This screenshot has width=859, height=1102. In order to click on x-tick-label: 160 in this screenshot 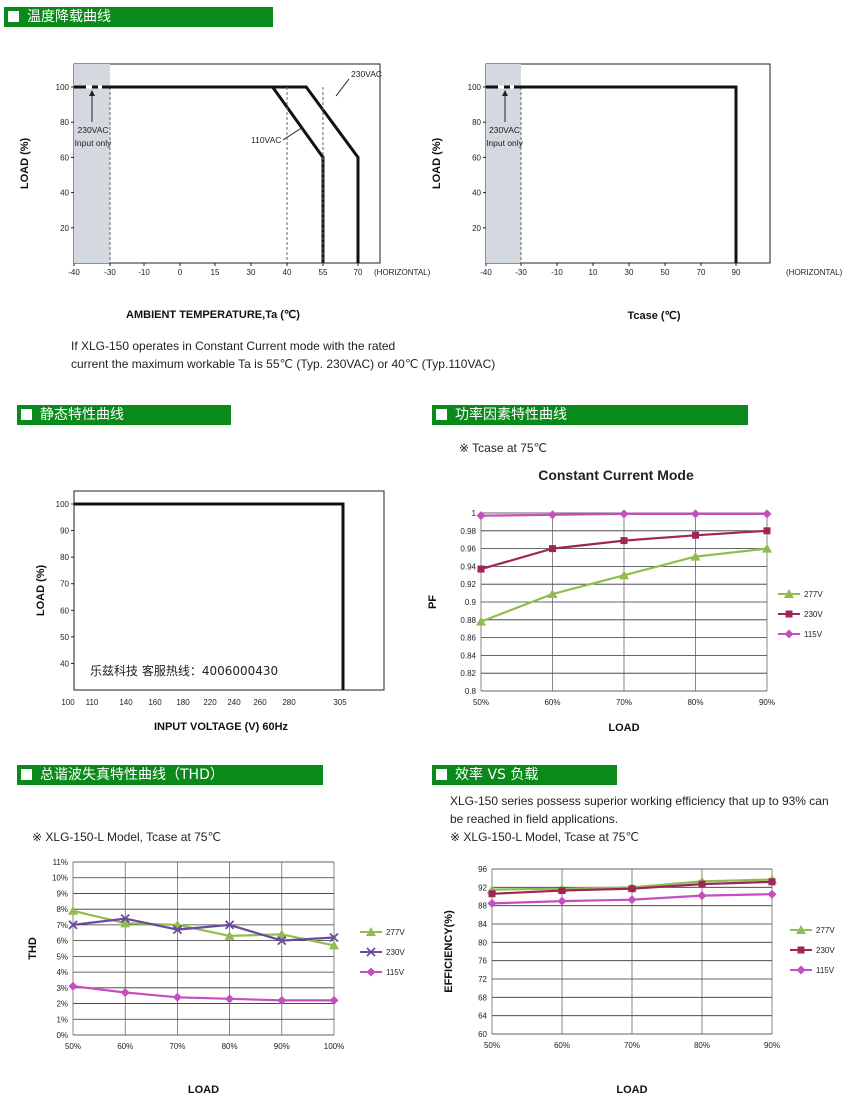, I will do `click(155, 702)`.